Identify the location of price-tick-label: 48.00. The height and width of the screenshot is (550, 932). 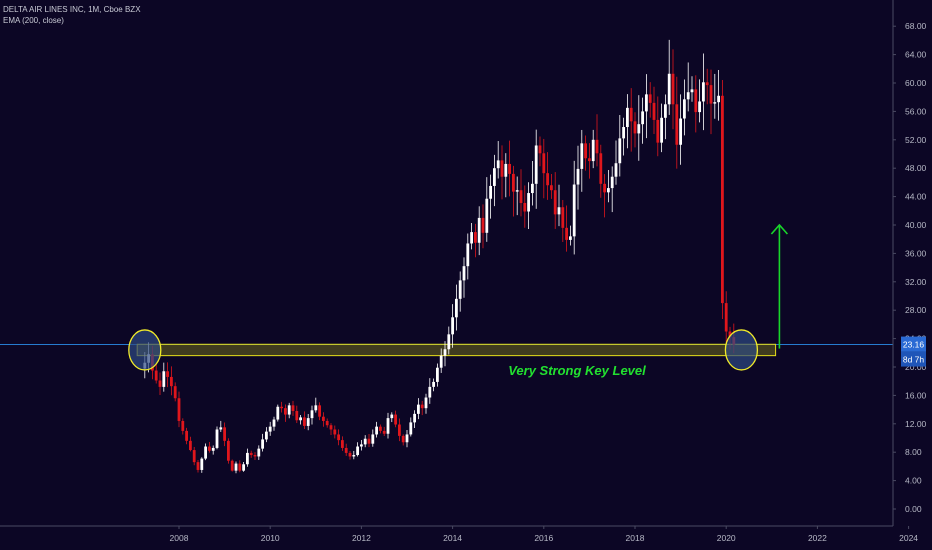
(916, 168).